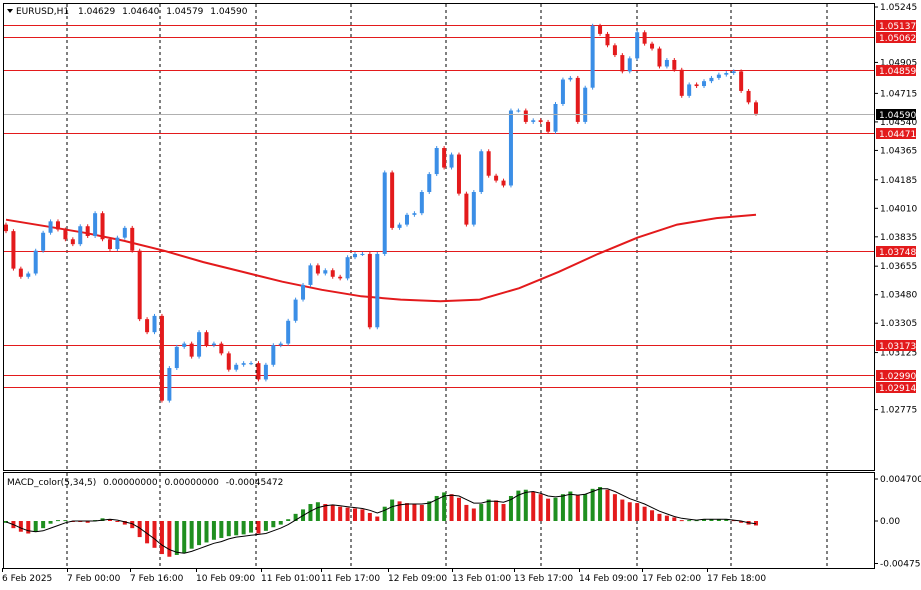 The height and width of the screenshot is (590, 921). What do you see at coordinates (896, 114) in the screenshot?
I see `current-price-tag` at bounding box center [896, 114].